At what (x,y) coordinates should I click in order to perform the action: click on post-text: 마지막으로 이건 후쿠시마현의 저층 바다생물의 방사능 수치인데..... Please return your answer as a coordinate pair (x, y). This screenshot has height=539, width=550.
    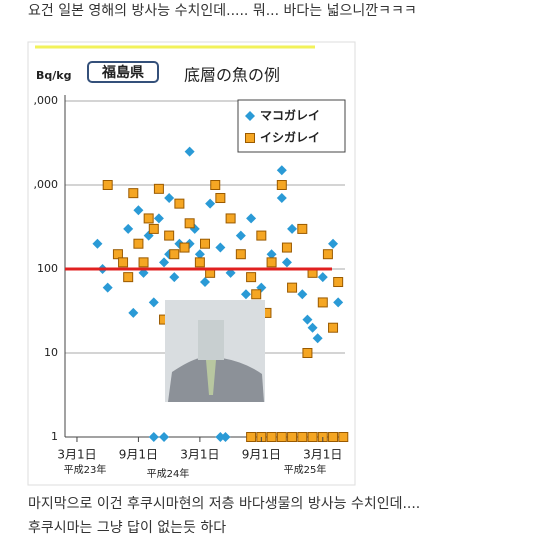
    Looking at the image, I should click on (224, 504).